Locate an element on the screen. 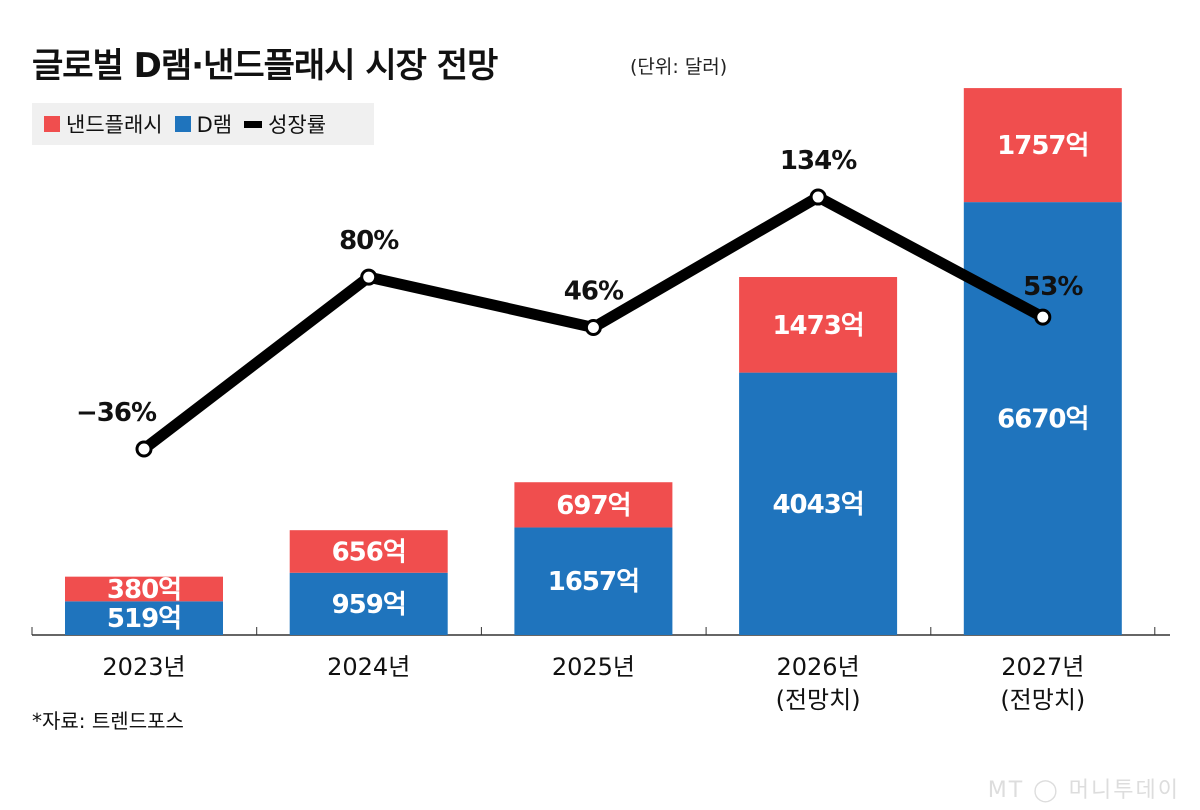 The width and height of the screenshot is (1200, 810). label-dram: 959억 is located at coordinates (369, 605).